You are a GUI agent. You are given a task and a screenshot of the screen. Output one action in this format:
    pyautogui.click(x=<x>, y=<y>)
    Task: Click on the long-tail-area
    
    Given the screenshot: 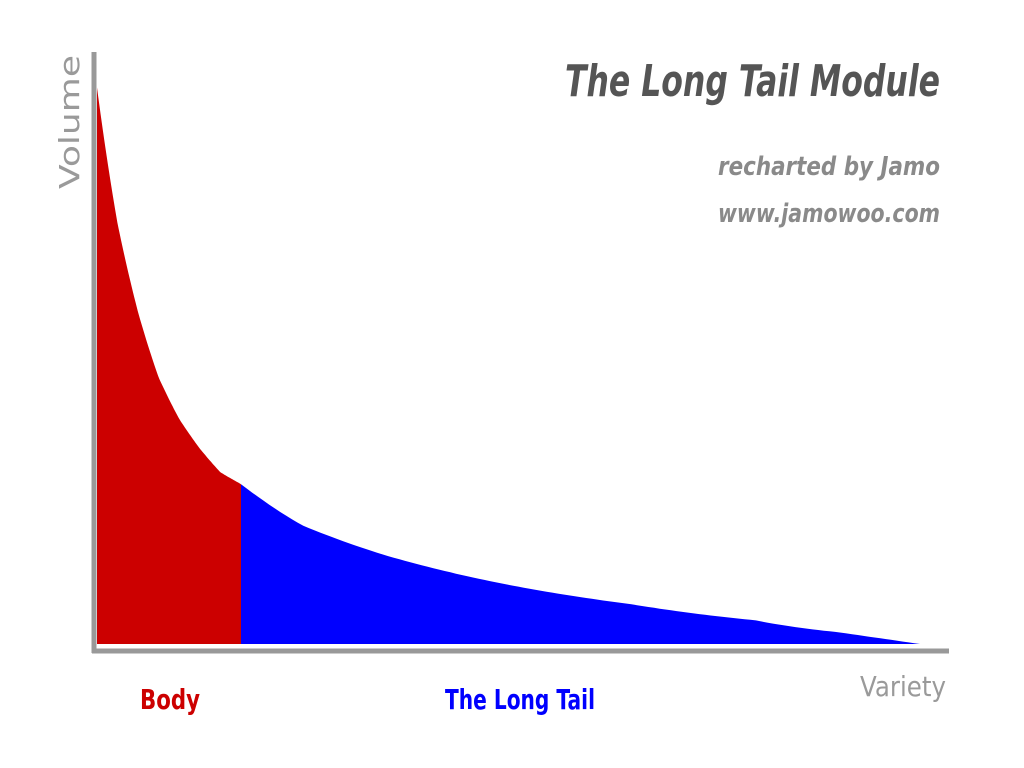 What is the action you would take?
    pyautogui.click(x=580, y=564)
    